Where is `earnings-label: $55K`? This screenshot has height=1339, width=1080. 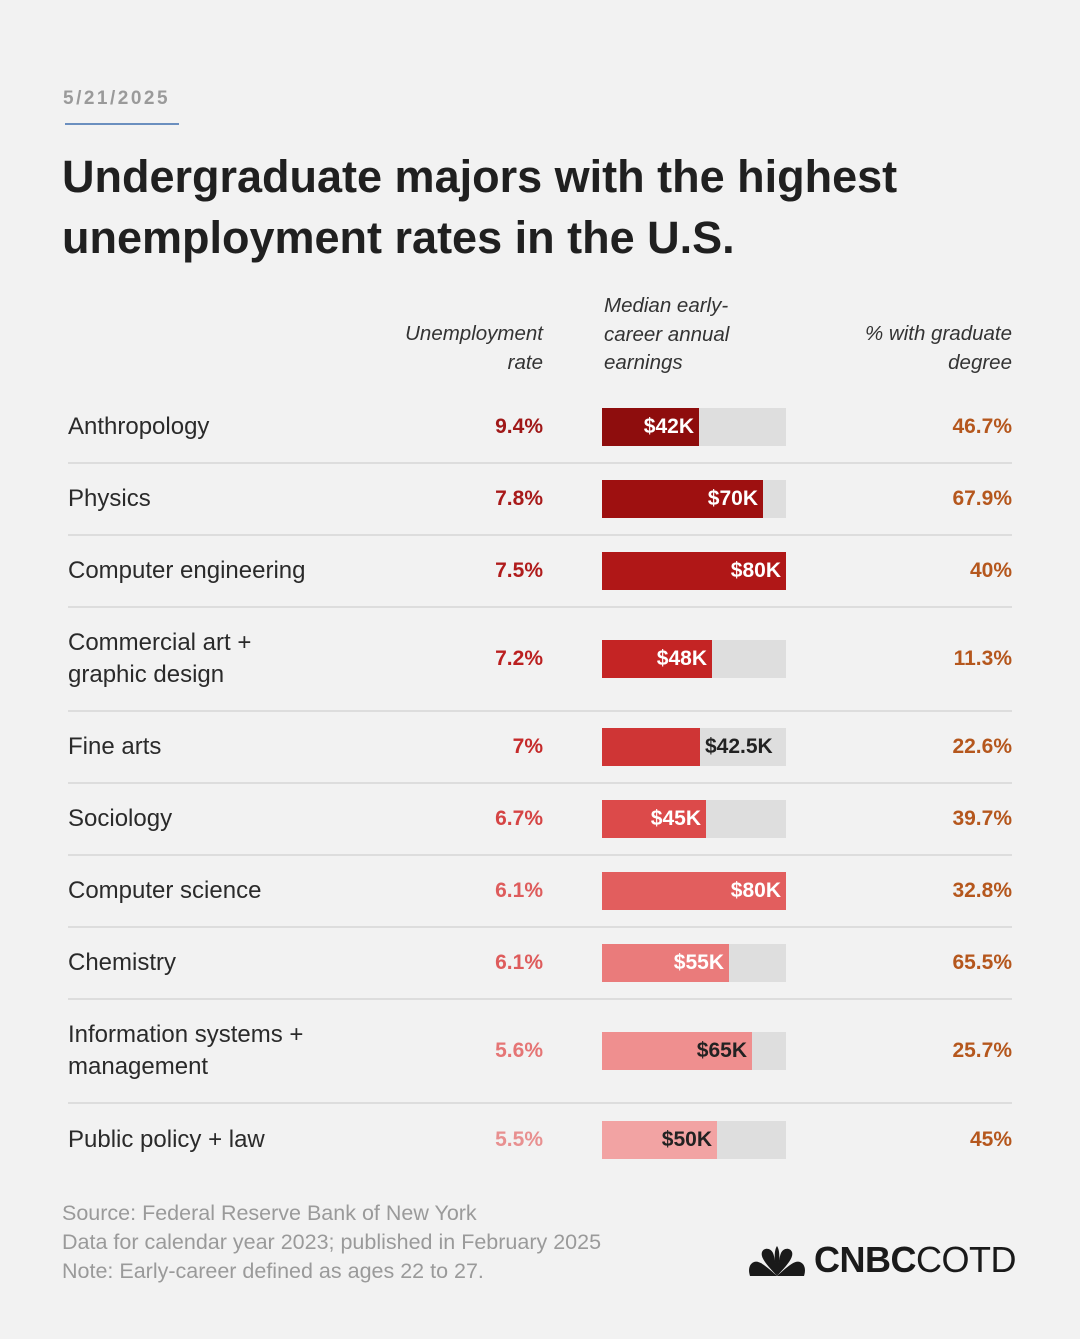 earnings-label: $55K is located at coordinates (698, 962).